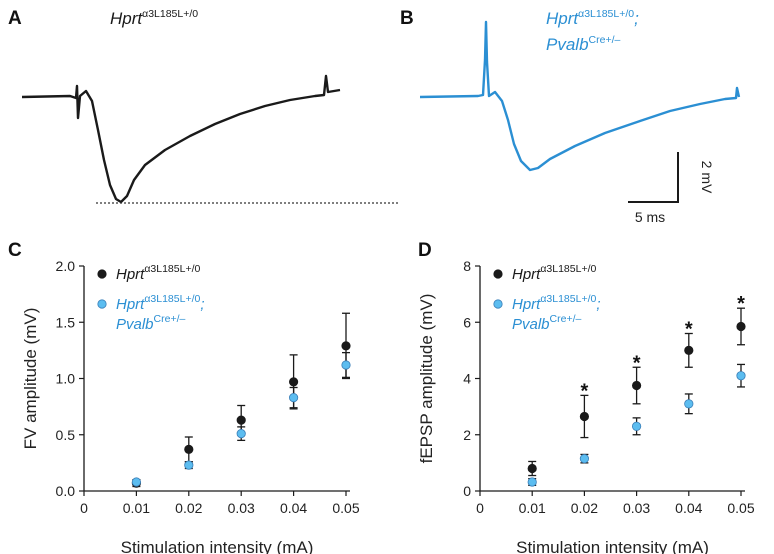 The image size is (774, 554). I want to click on panel-b-genotype-sup2: Cre+/–, so click(605, 40).